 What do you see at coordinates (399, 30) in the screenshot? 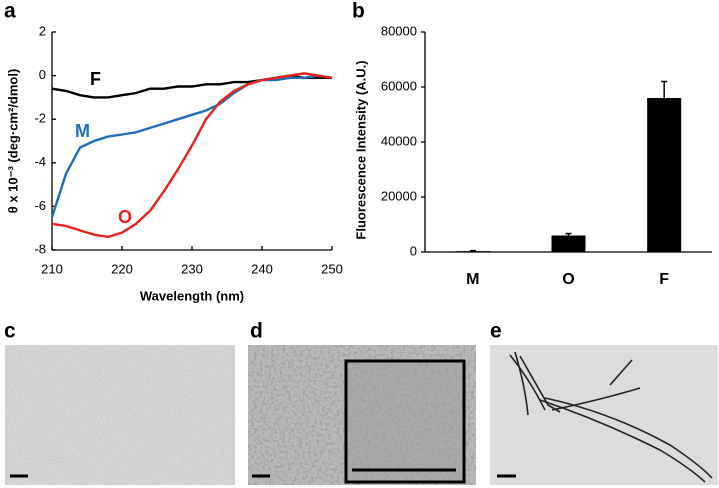
I see `y-tick-label: 80000` at bounding box center [399, 30].